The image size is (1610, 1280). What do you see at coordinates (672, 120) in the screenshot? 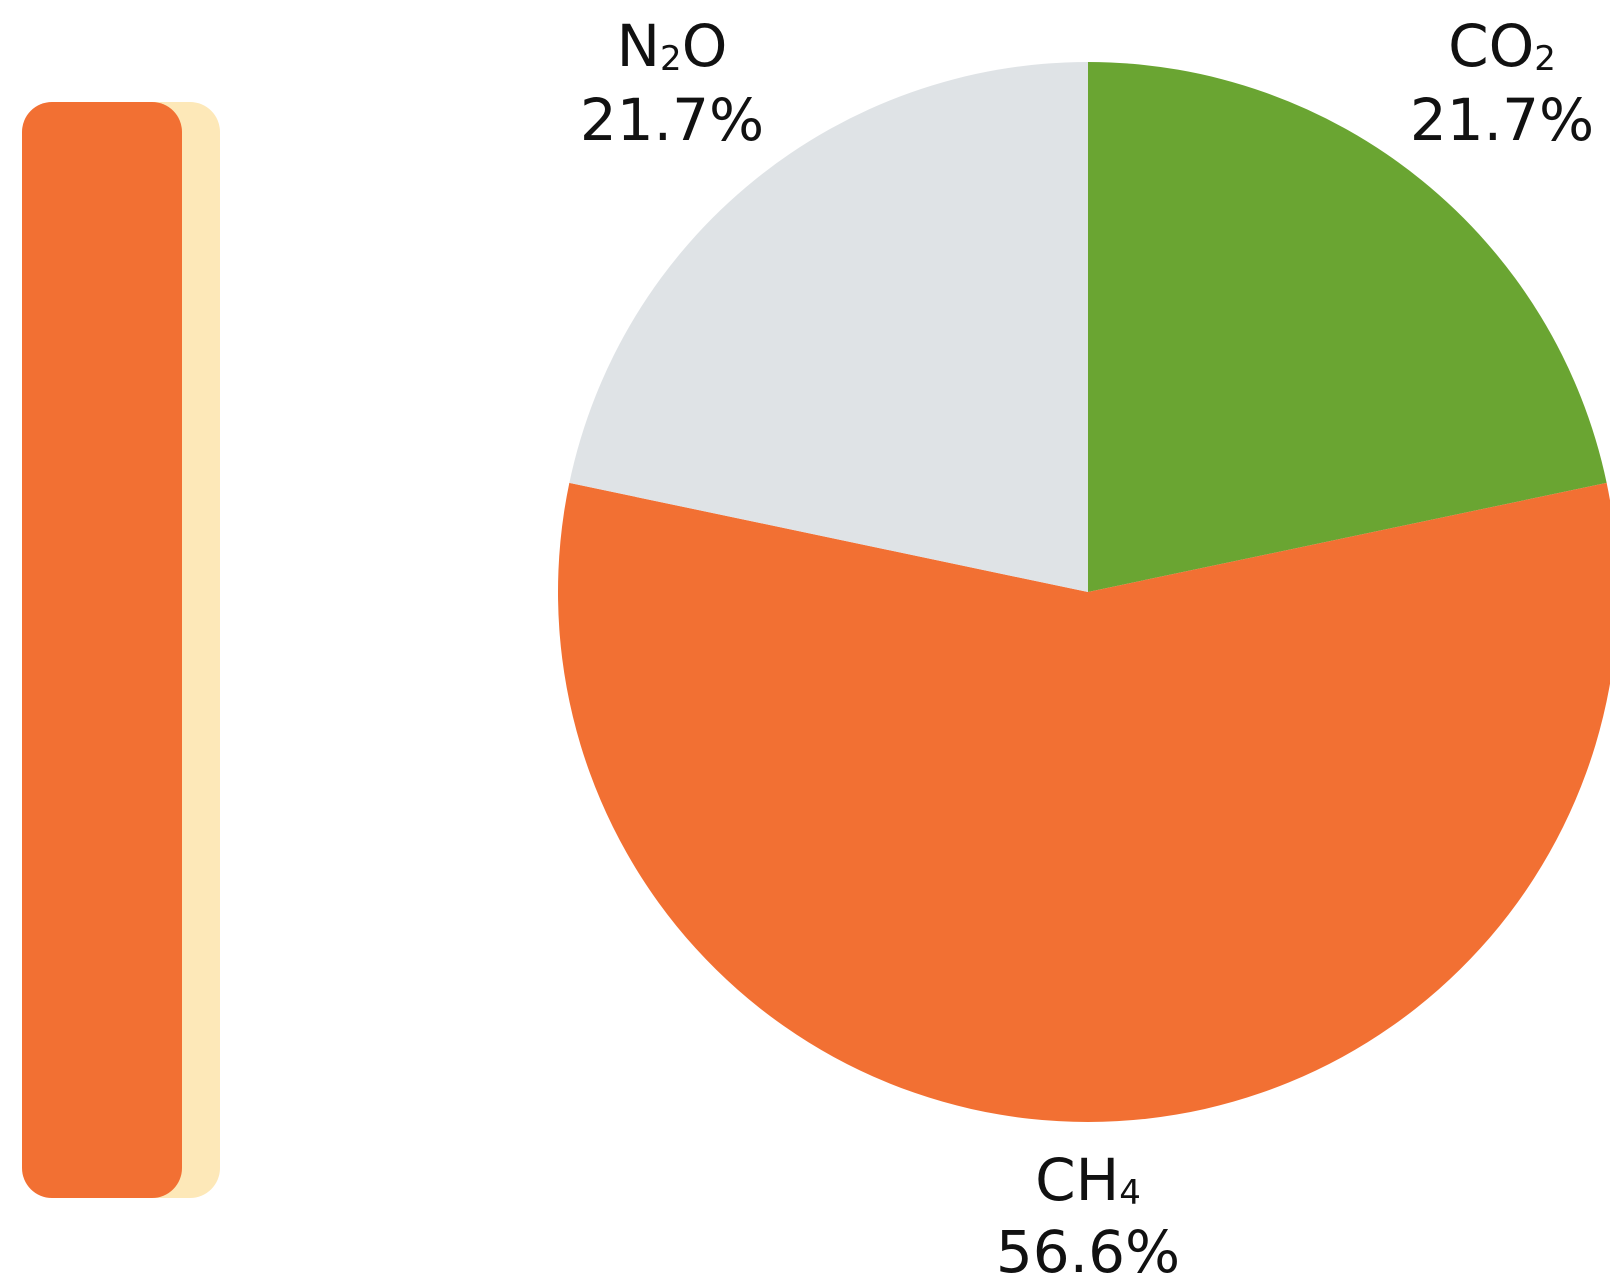
I see `slice-value-n2o: 21.7%` at bounding box center [672, 120].